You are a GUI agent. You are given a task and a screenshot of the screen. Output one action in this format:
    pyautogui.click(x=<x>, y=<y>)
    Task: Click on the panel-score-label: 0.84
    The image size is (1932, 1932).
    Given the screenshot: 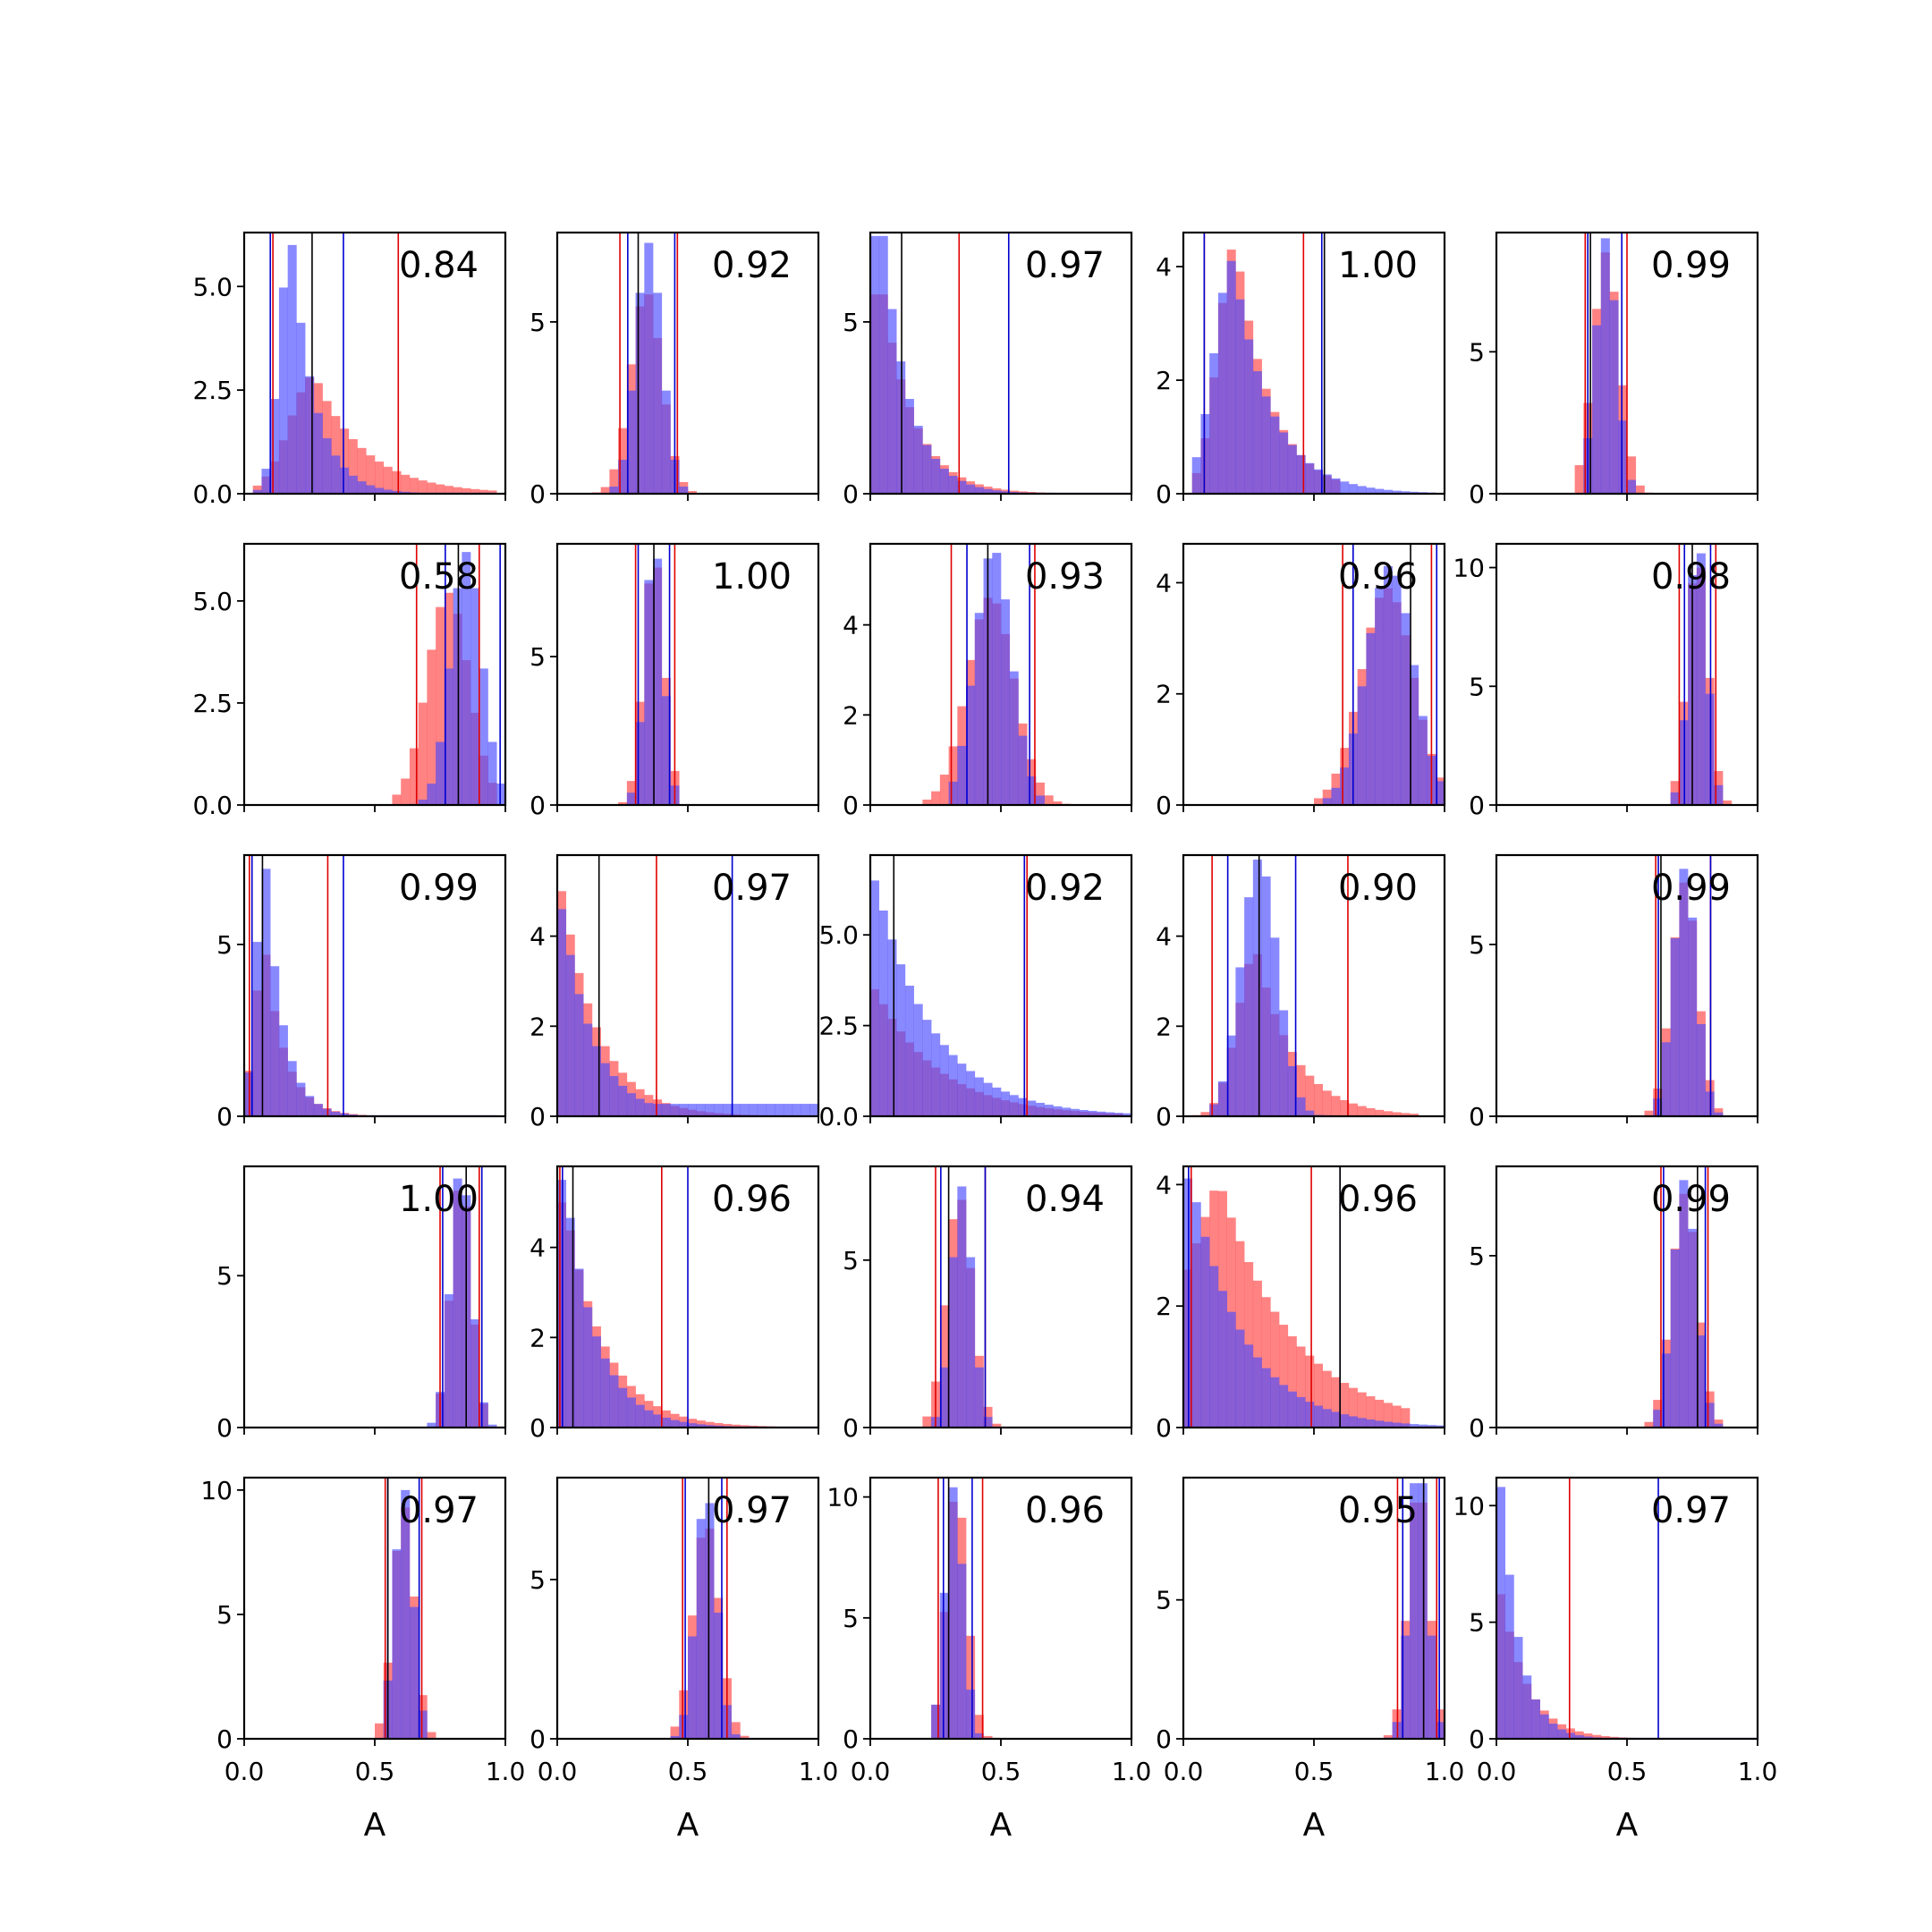 What is the action you would take?
    pyautogui.click(x=439, y=265)
    